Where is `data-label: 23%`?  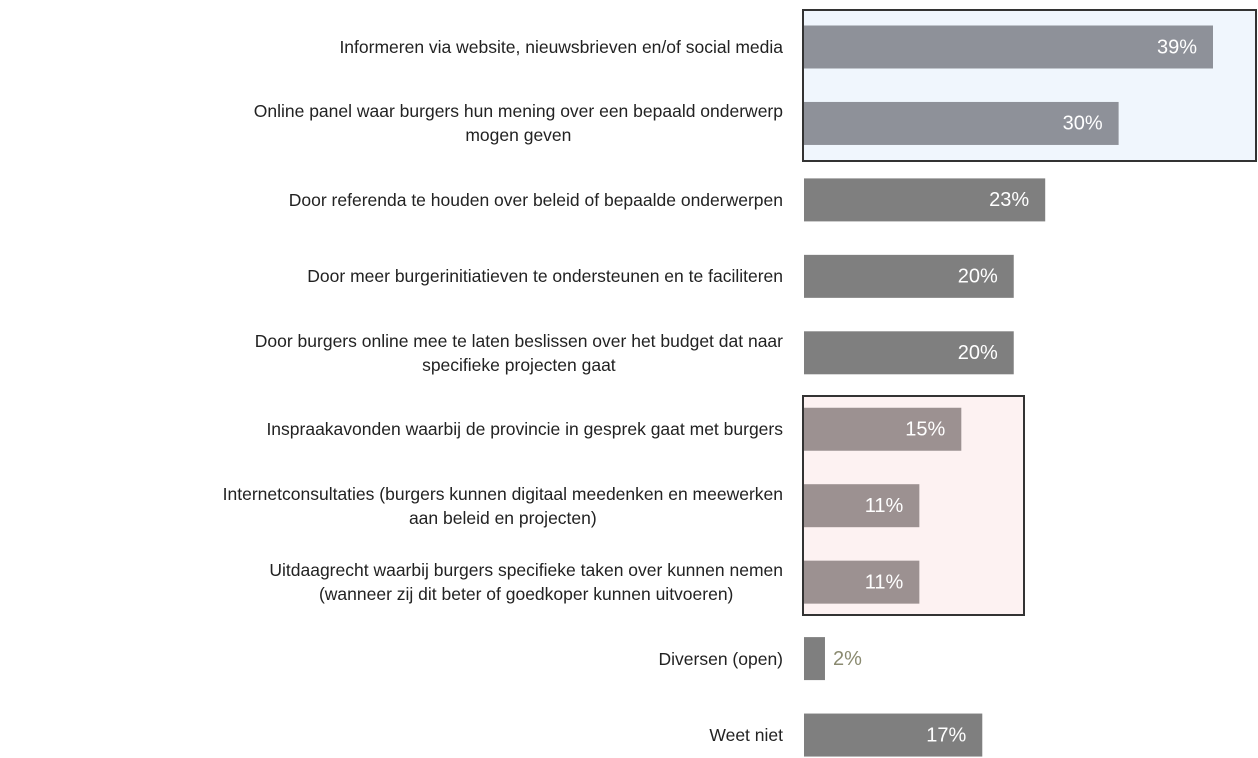 data-label: 23% is located at coordinates (1009, 200).